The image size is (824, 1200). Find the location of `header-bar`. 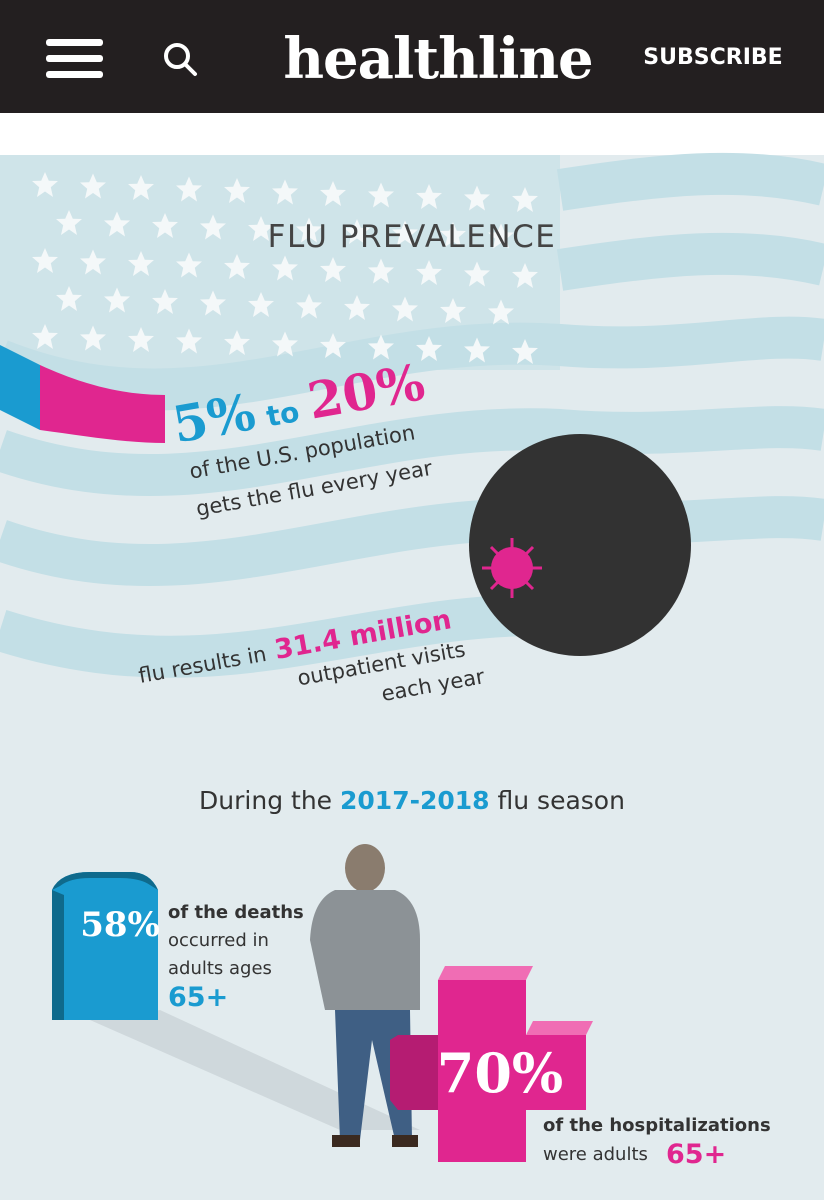

header-bar is located at coordinates (412, 56).